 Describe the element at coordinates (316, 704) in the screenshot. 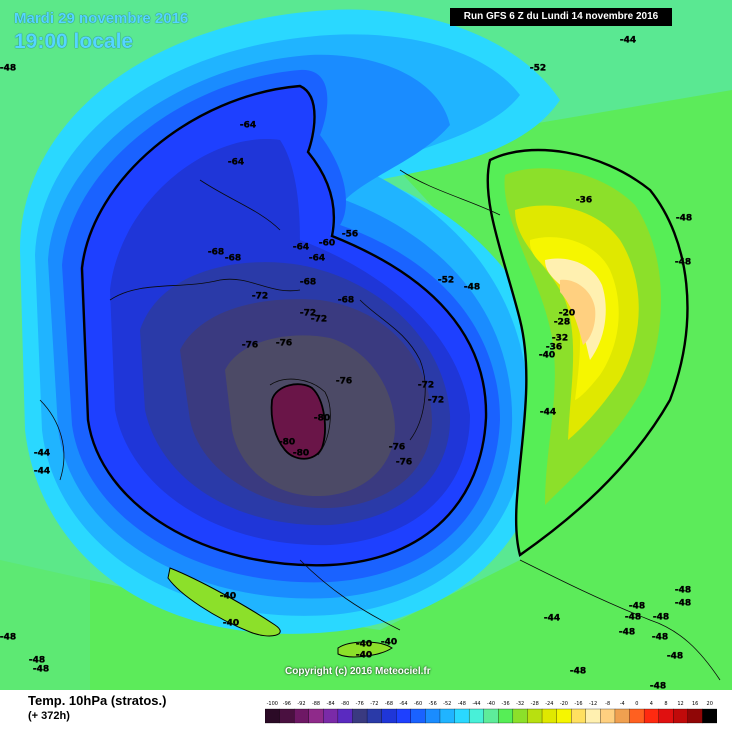

I see `colorbar-tick-label: -88` at that location.